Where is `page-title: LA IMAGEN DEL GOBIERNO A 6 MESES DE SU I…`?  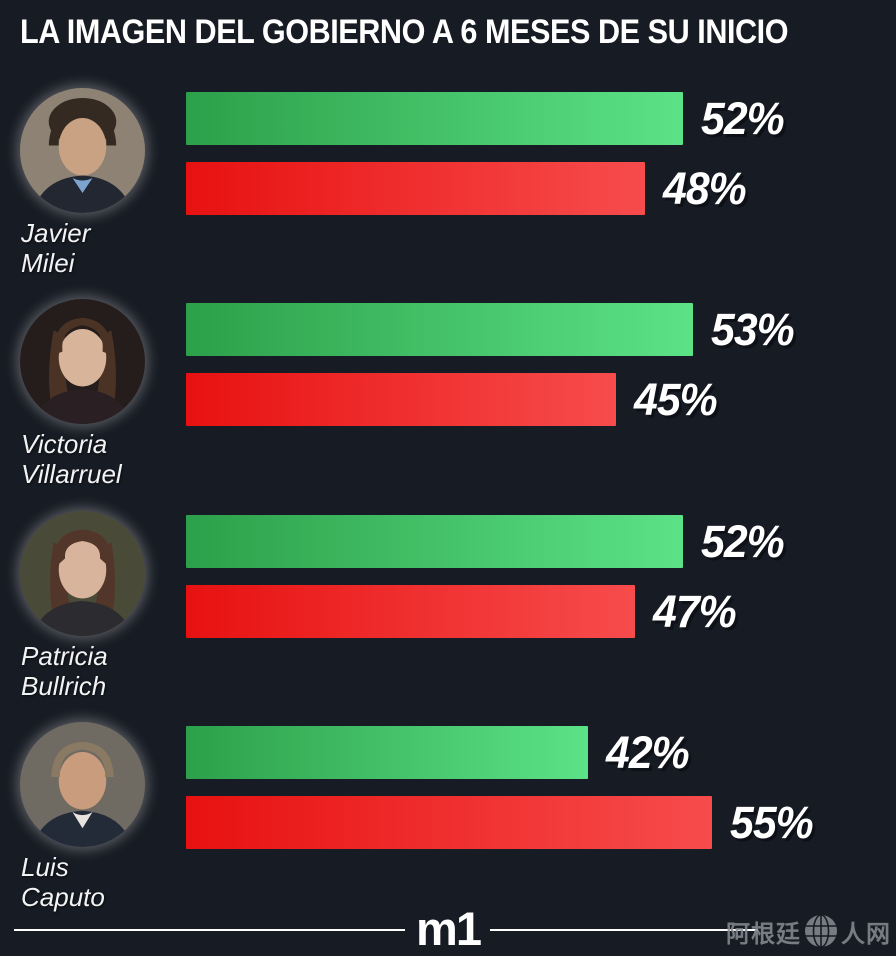 page-title: LA IMAGEN DEL GOBIERNO A 6 MESES DE SU I… is located at coordinates (404, 32).